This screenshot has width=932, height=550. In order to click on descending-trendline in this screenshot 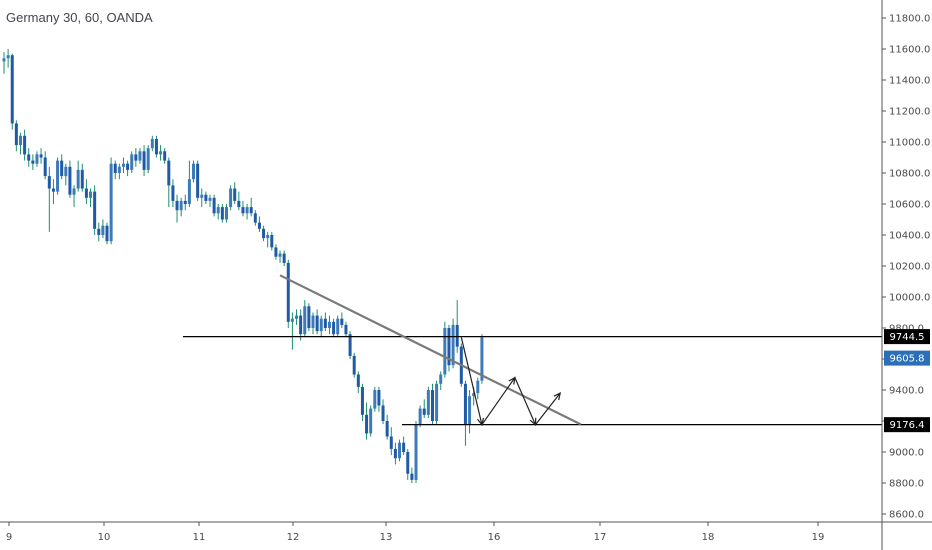, I will do `click(430, 350)`.